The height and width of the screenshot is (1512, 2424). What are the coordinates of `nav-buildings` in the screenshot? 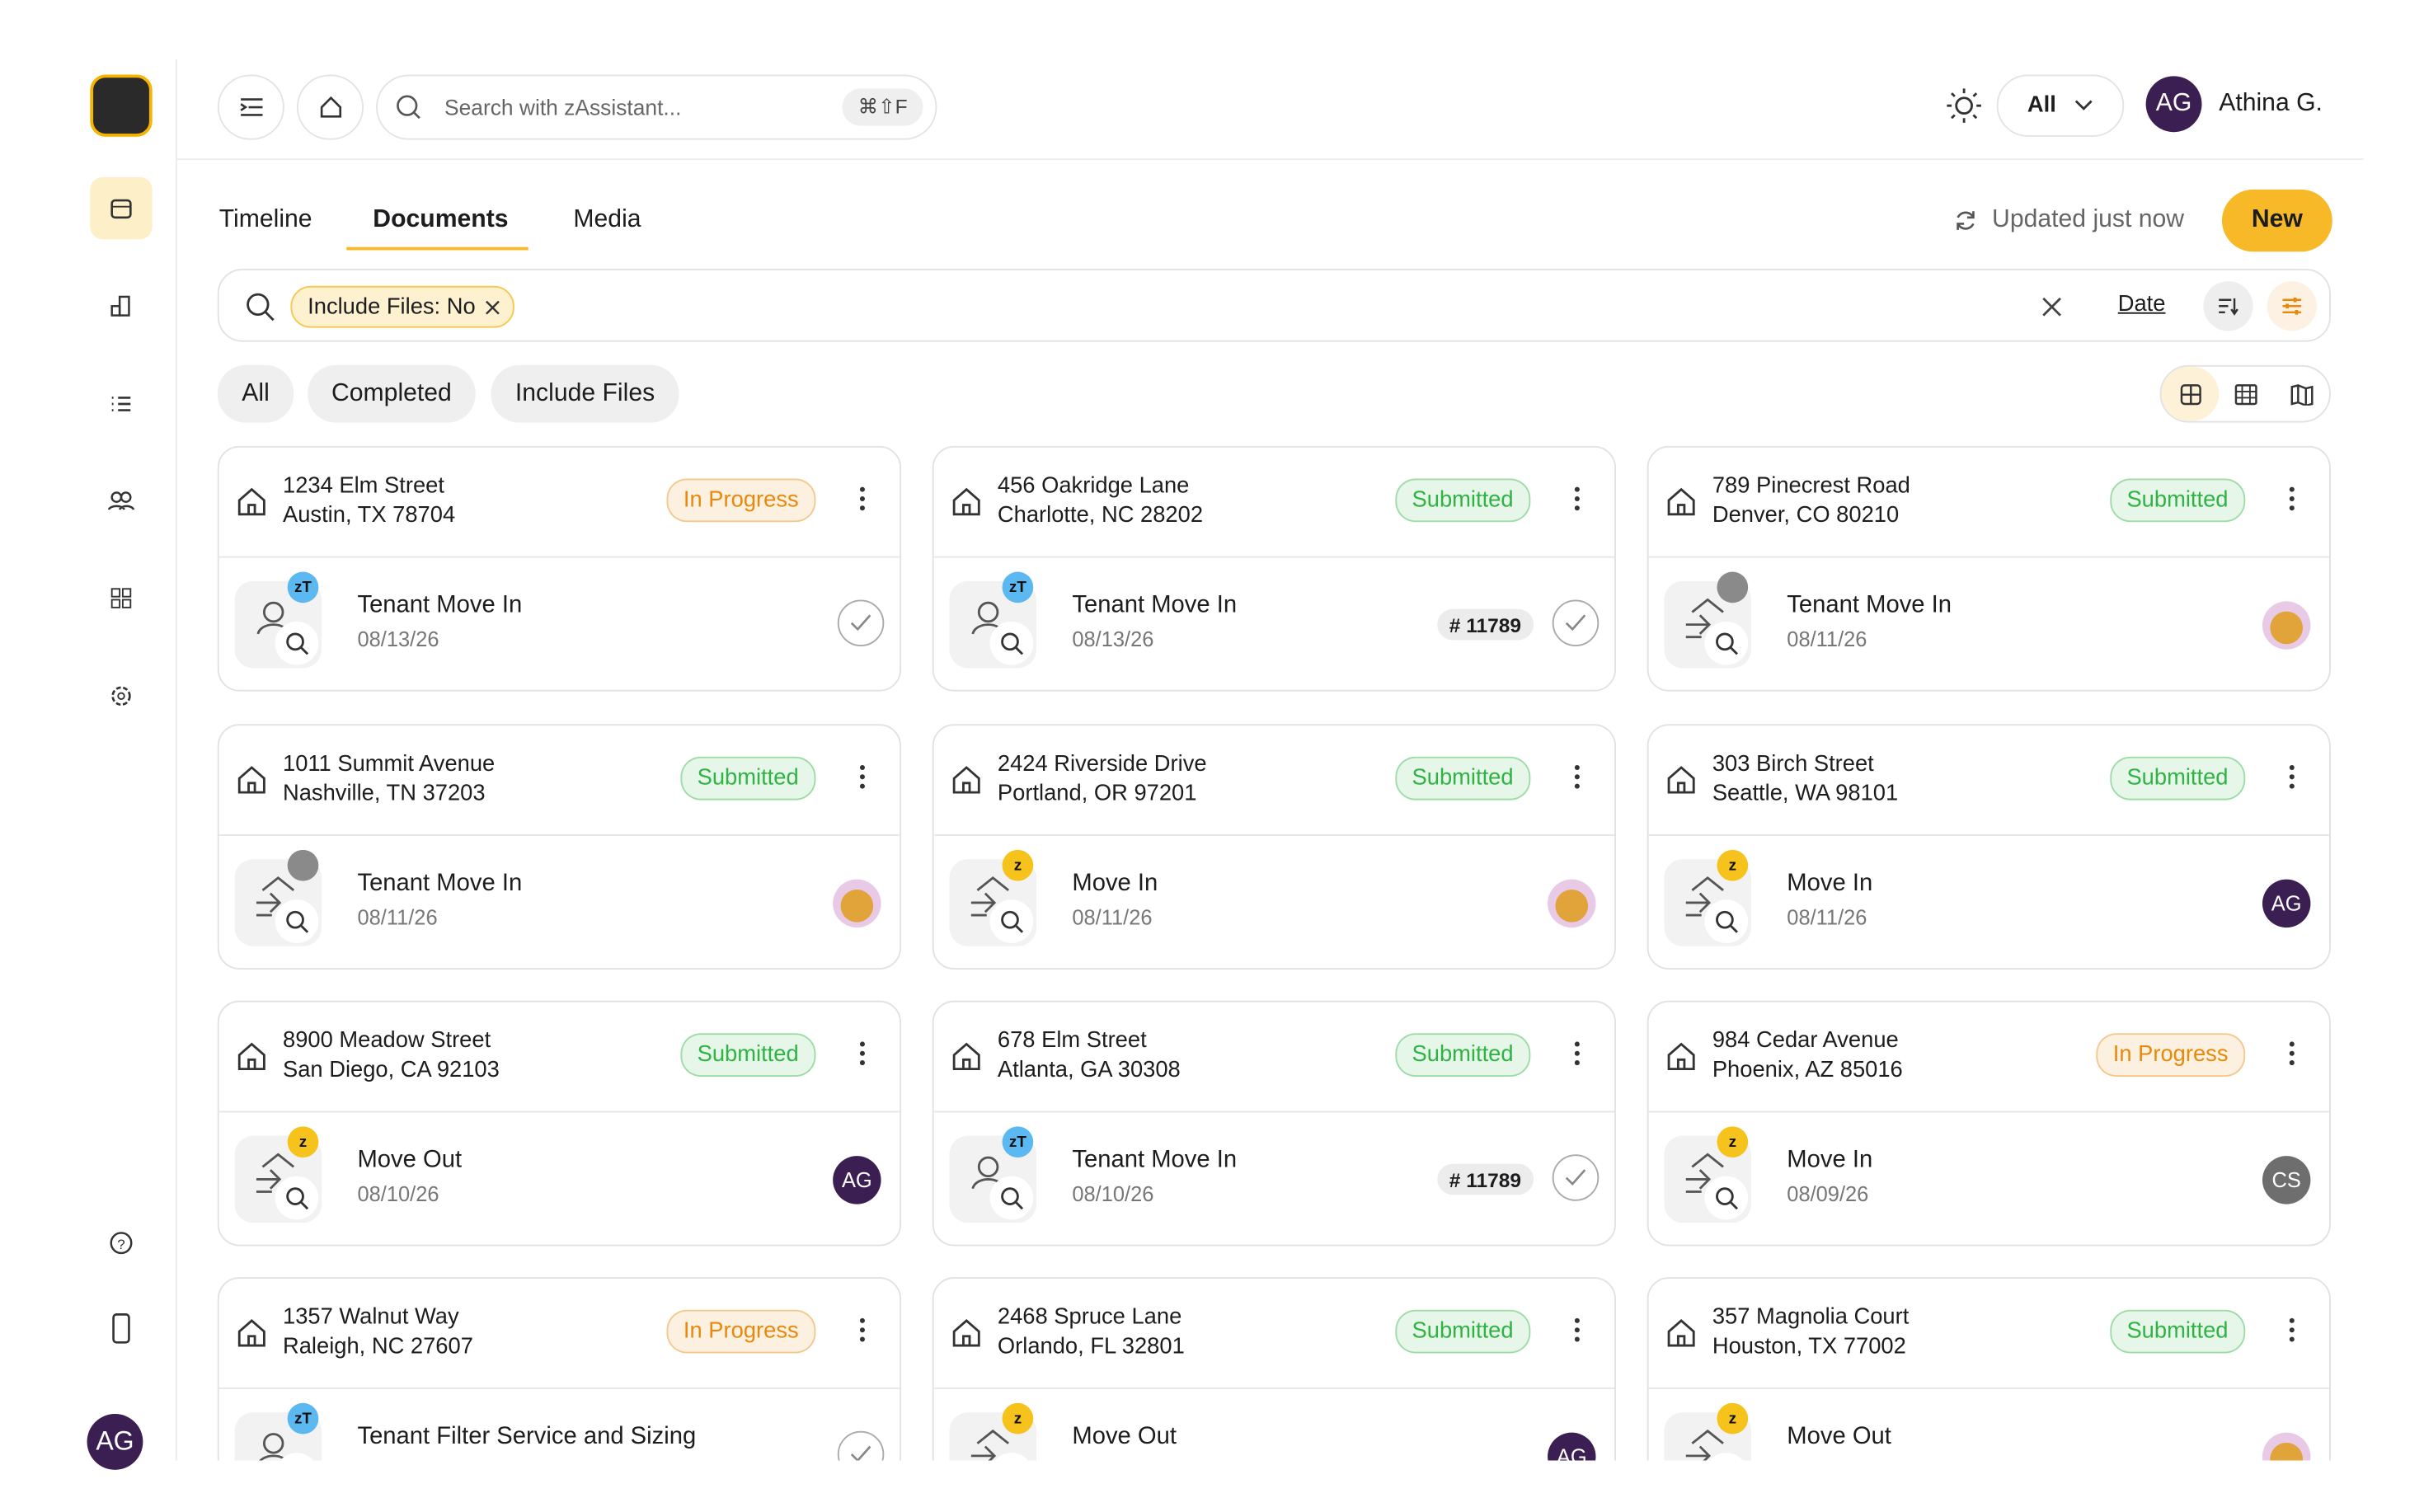 It's located at (121, 306).